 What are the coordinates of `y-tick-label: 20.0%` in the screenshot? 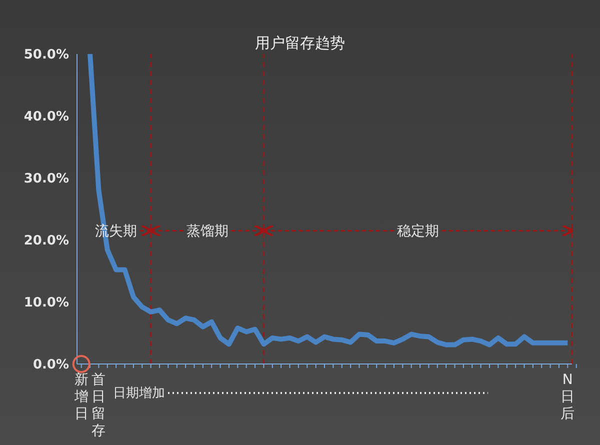 It's located at (46, 241).